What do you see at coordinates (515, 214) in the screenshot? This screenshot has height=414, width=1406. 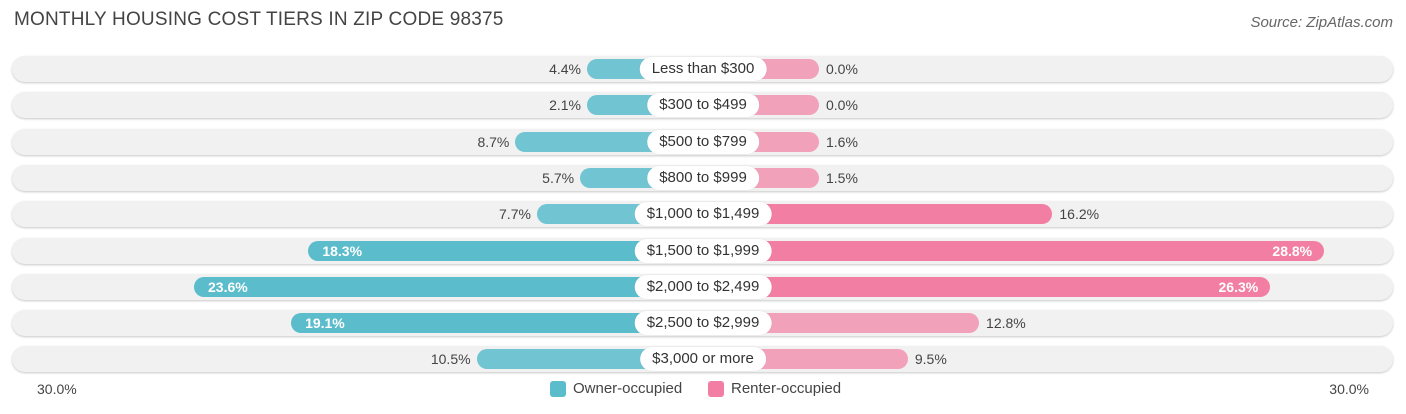 I see `value-label-owner: 7.7%` at bounding box center [515, 214].